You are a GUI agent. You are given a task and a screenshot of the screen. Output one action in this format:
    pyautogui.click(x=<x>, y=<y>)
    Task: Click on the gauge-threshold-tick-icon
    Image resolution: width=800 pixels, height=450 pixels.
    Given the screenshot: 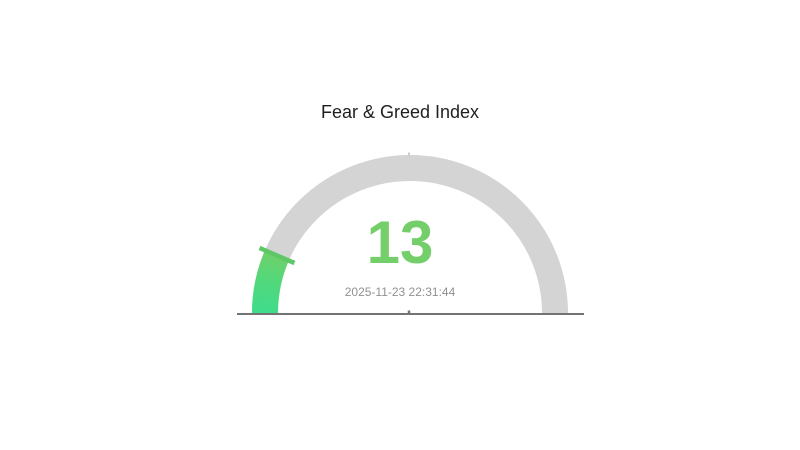 What is the action you would take?
    pyautogui.click(x=277, y=255)
    